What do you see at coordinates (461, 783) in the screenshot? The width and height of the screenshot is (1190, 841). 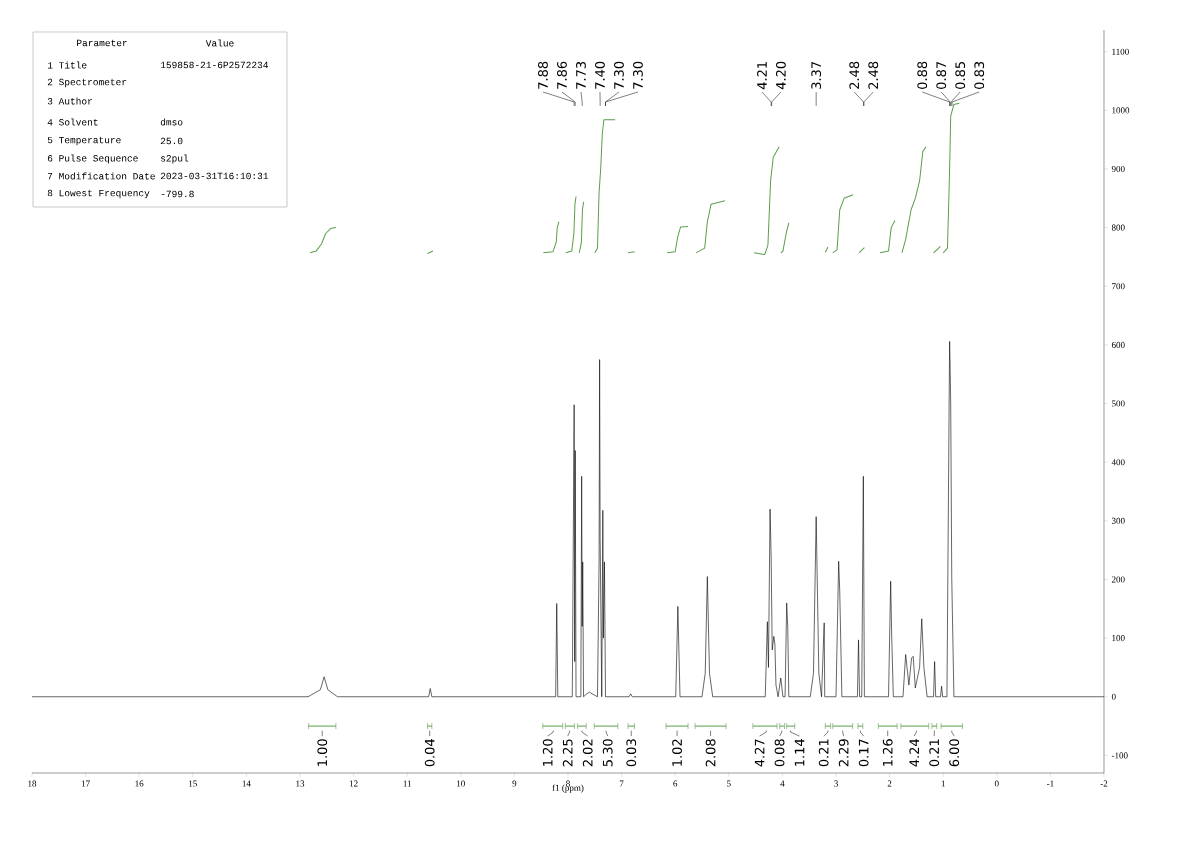 I see `x-tick-label: 10` at bounding box center [461, 783].